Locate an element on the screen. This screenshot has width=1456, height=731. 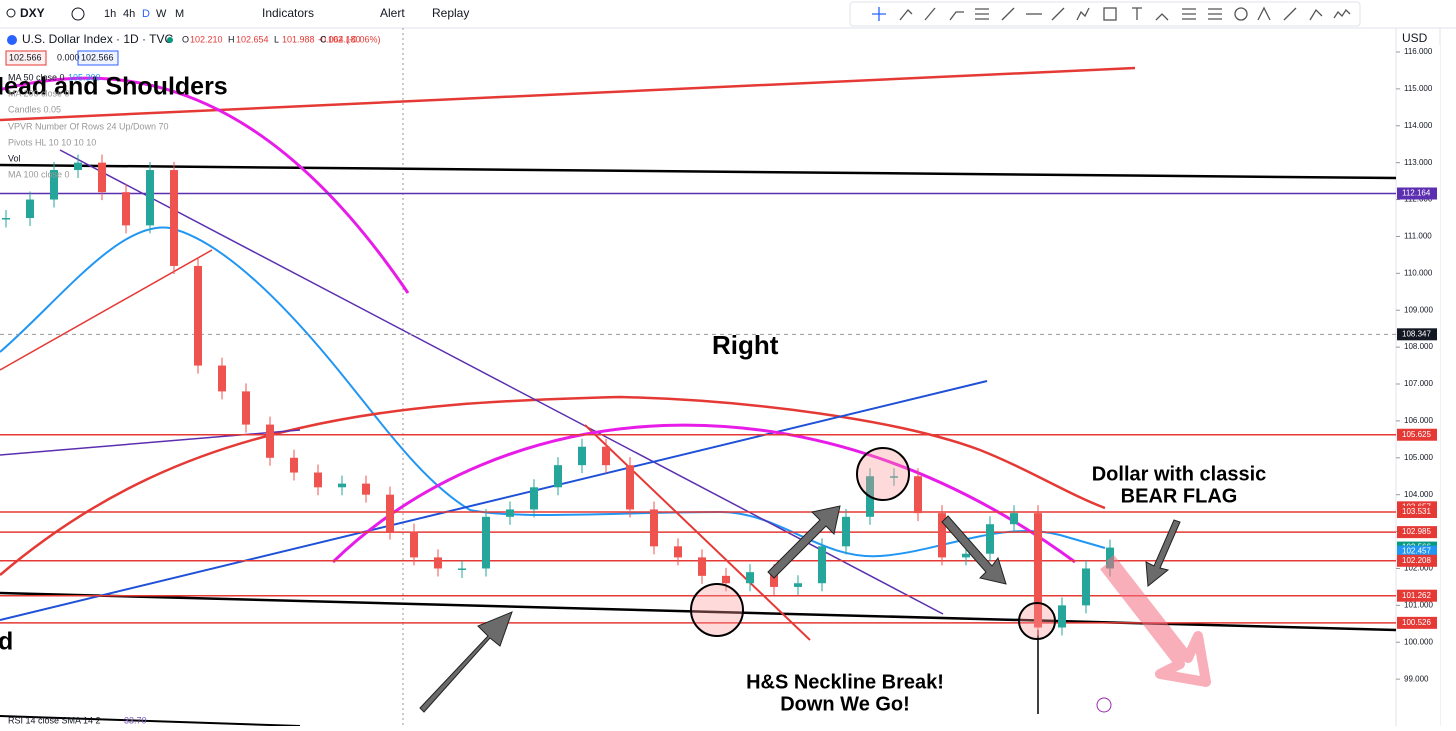
drawing-toolbar is located at coordinates (1105, 14).